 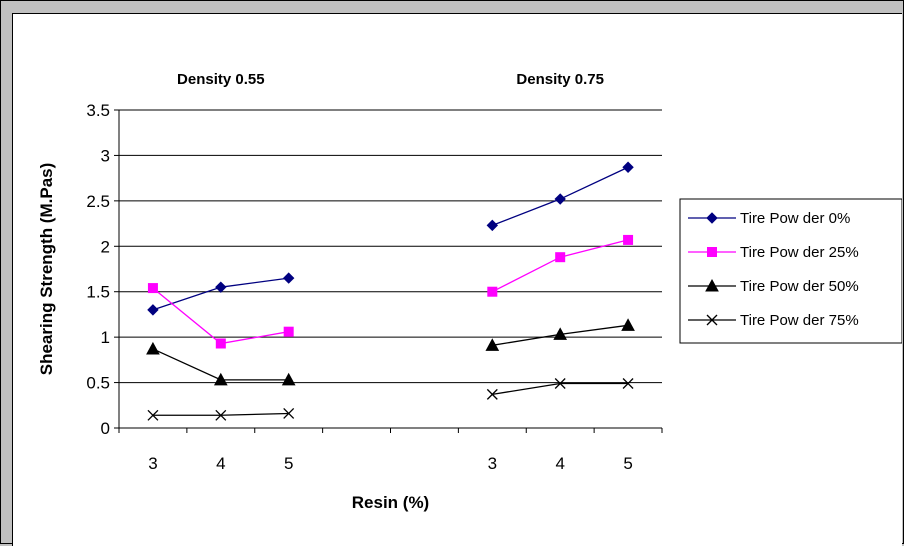 I want to click on legend-label: Tire Pow der 0%, so click(x=795, y=218).